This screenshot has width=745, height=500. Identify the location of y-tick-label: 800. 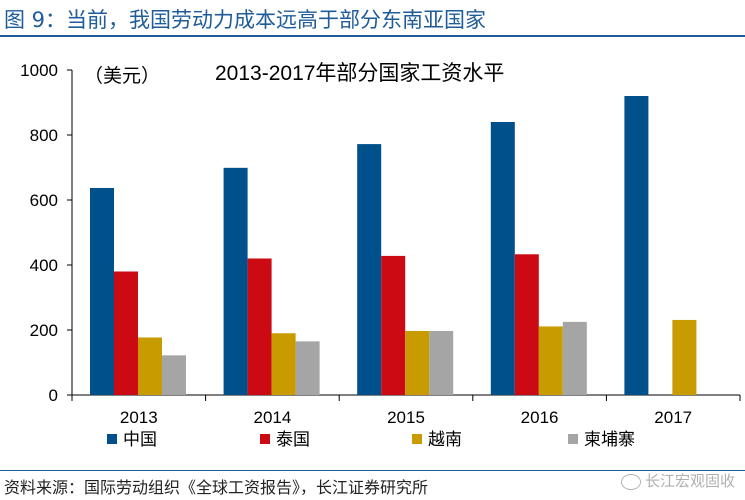
(44, 135).